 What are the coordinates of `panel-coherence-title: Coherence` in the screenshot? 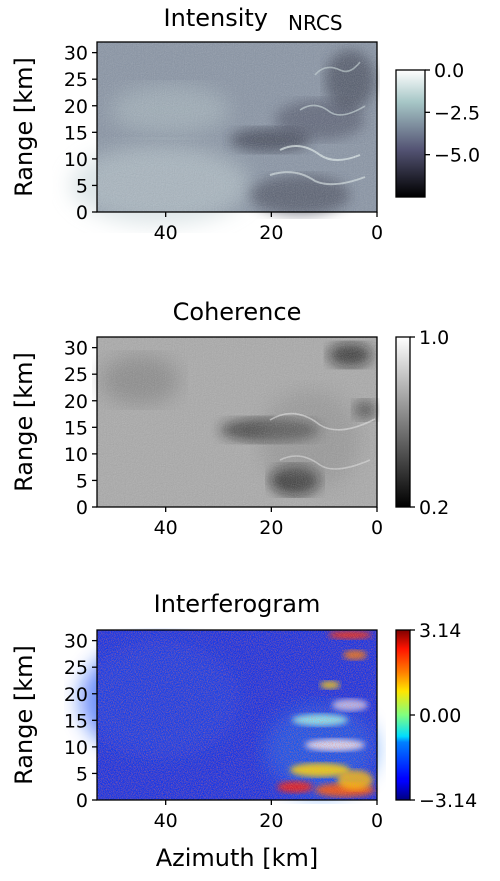 It's located at (237, 312).